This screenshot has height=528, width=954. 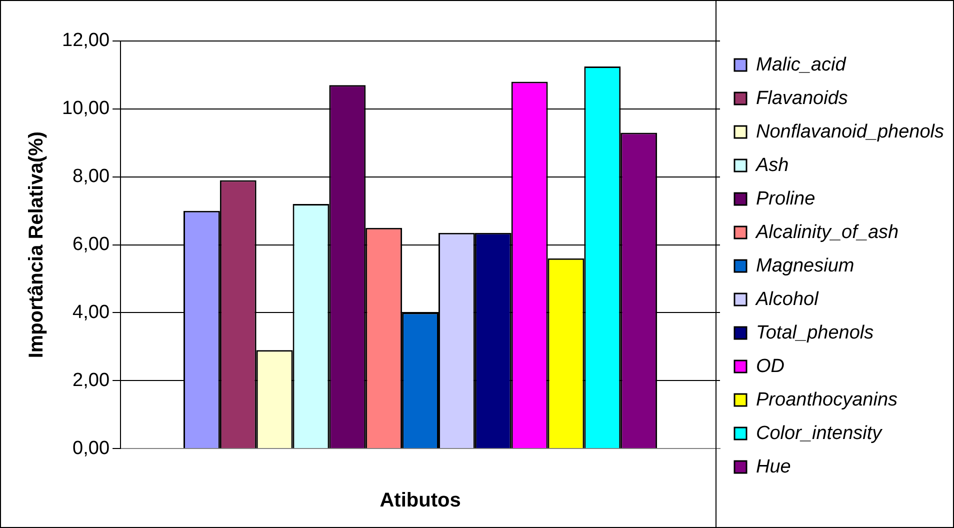 I want to click on legend-label: OD, so click(x=770, y=366).